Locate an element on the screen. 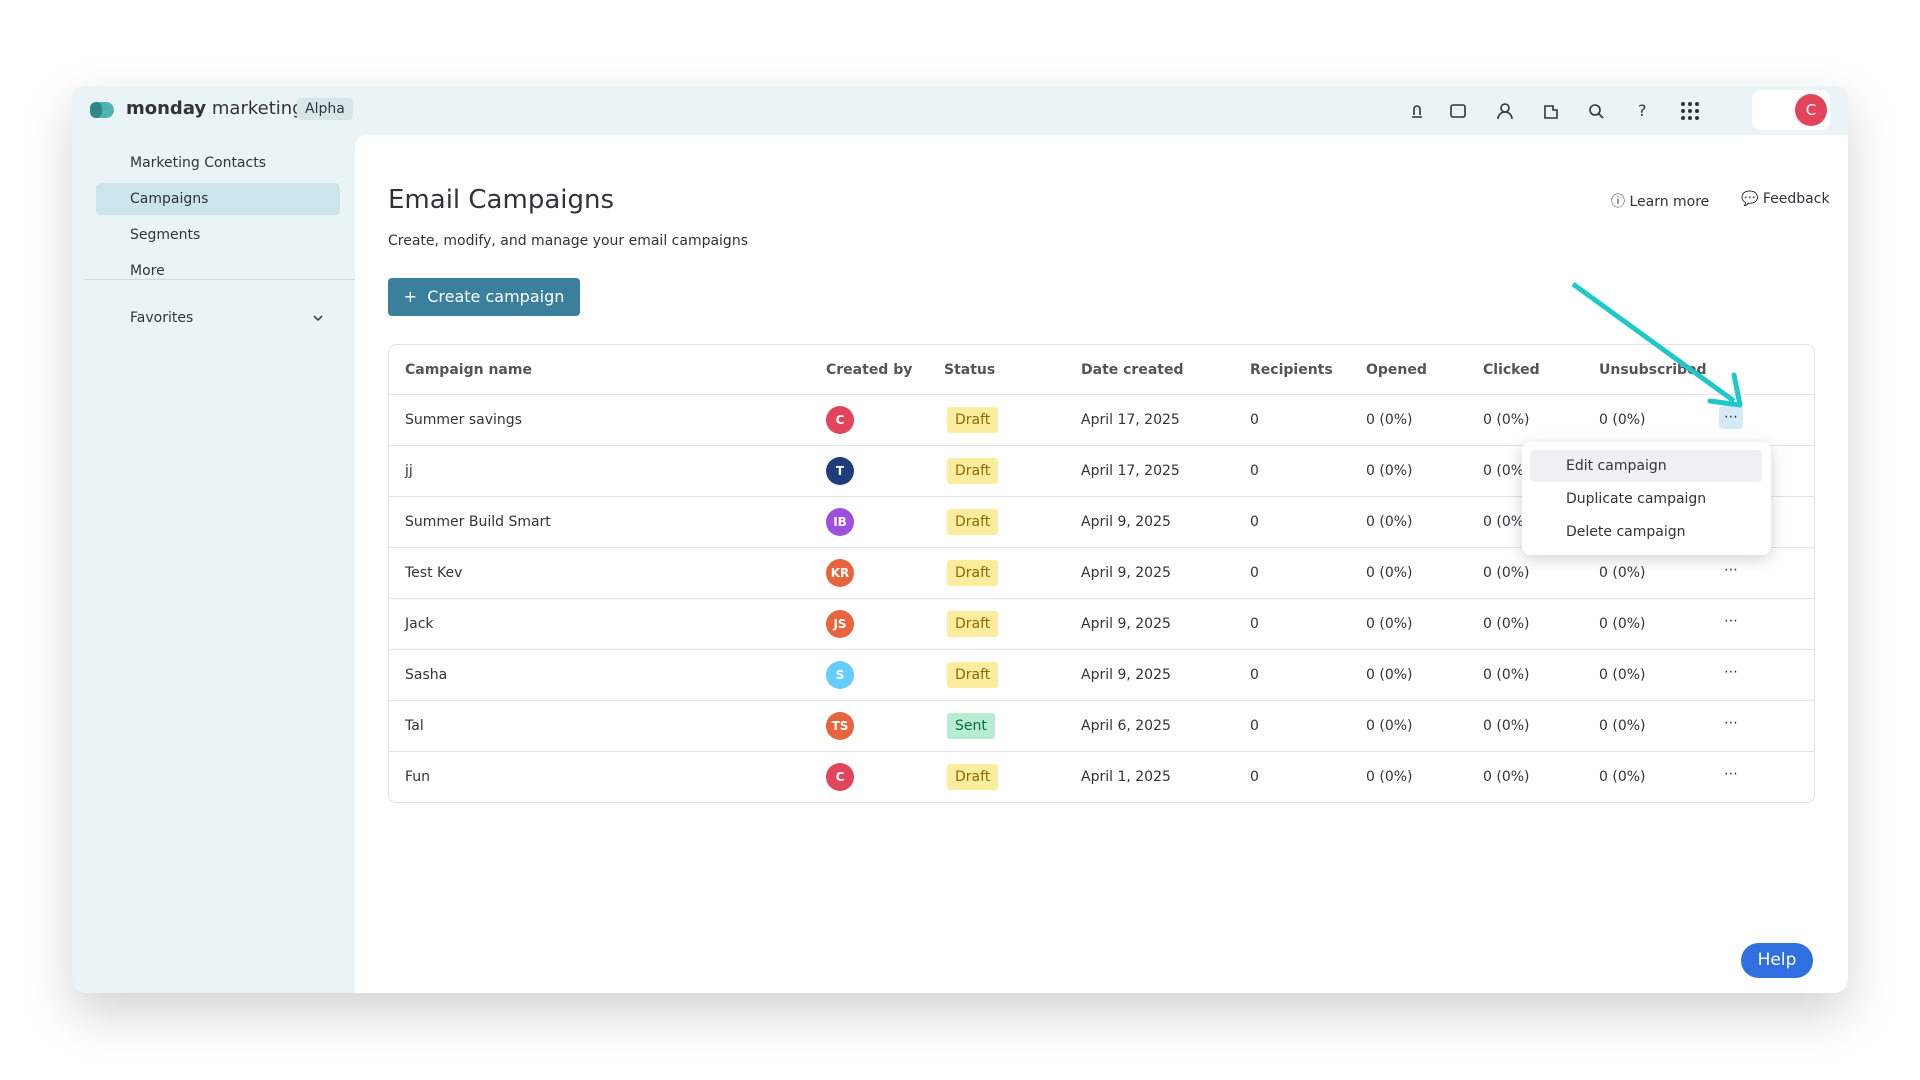  creator-avatar: KR is located at coordinates (840, 573).